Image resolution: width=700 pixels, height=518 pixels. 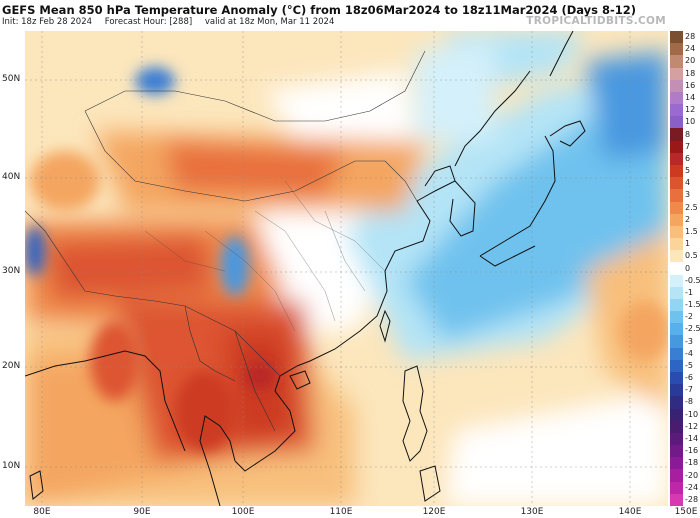 What do you see at coordinates (42, 512) in the screenshot?
I see `lon-label: 80E` at bounding box center [42, 512].